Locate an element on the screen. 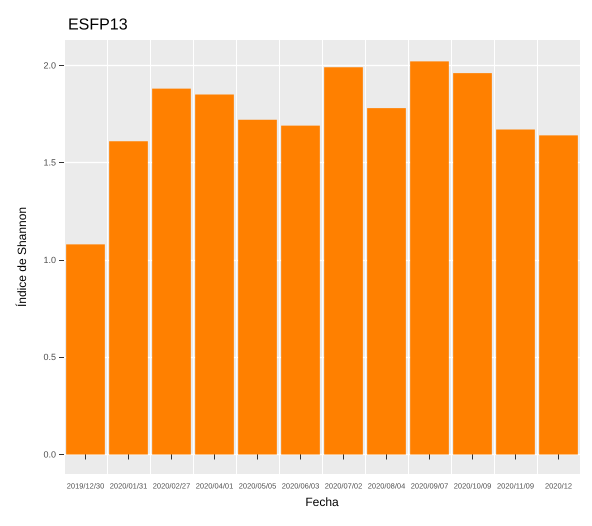  x-axis-title: Fecha is located at coordinates (322, 502).